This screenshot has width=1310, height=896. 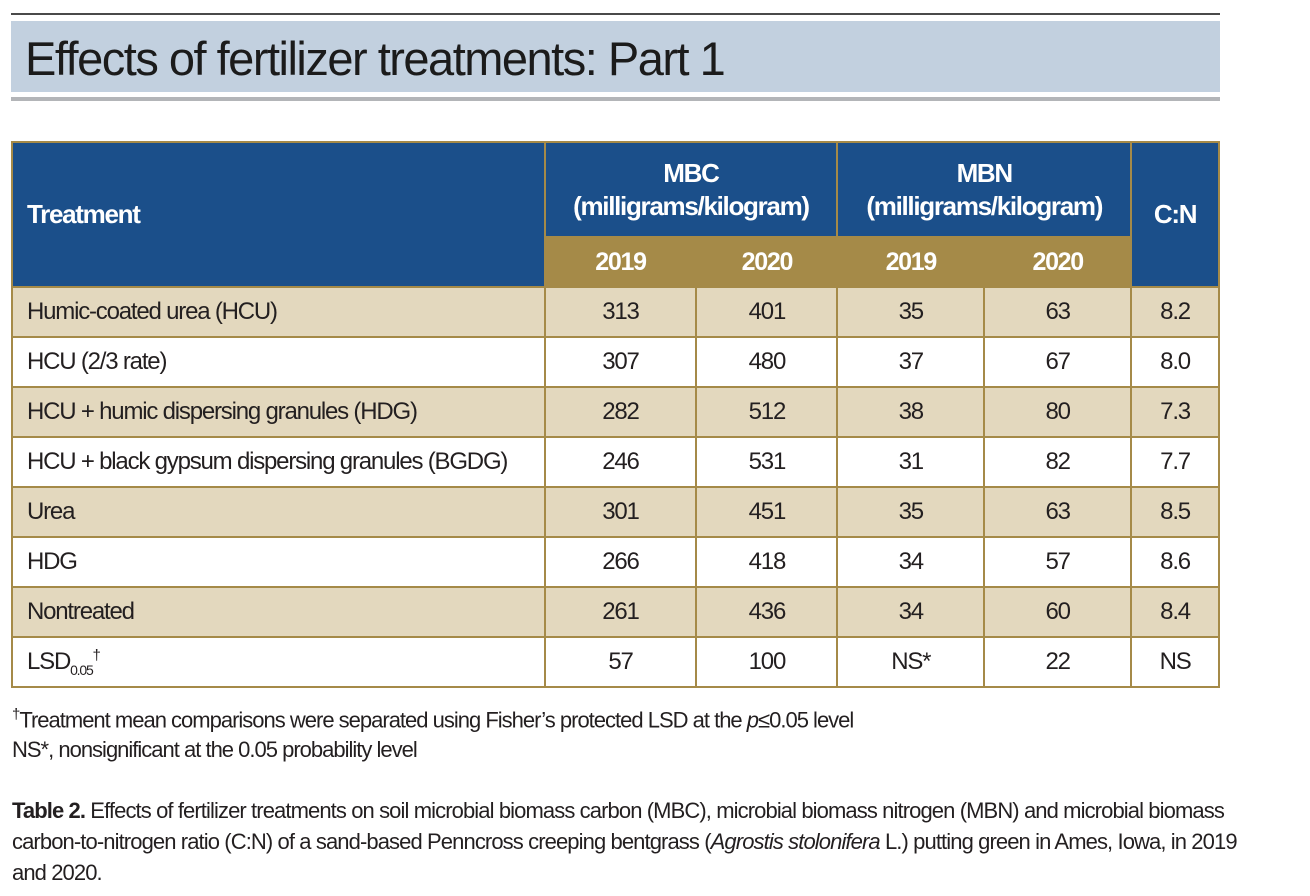 I want to click on table-cell: 37, so click(x=911, y=362).